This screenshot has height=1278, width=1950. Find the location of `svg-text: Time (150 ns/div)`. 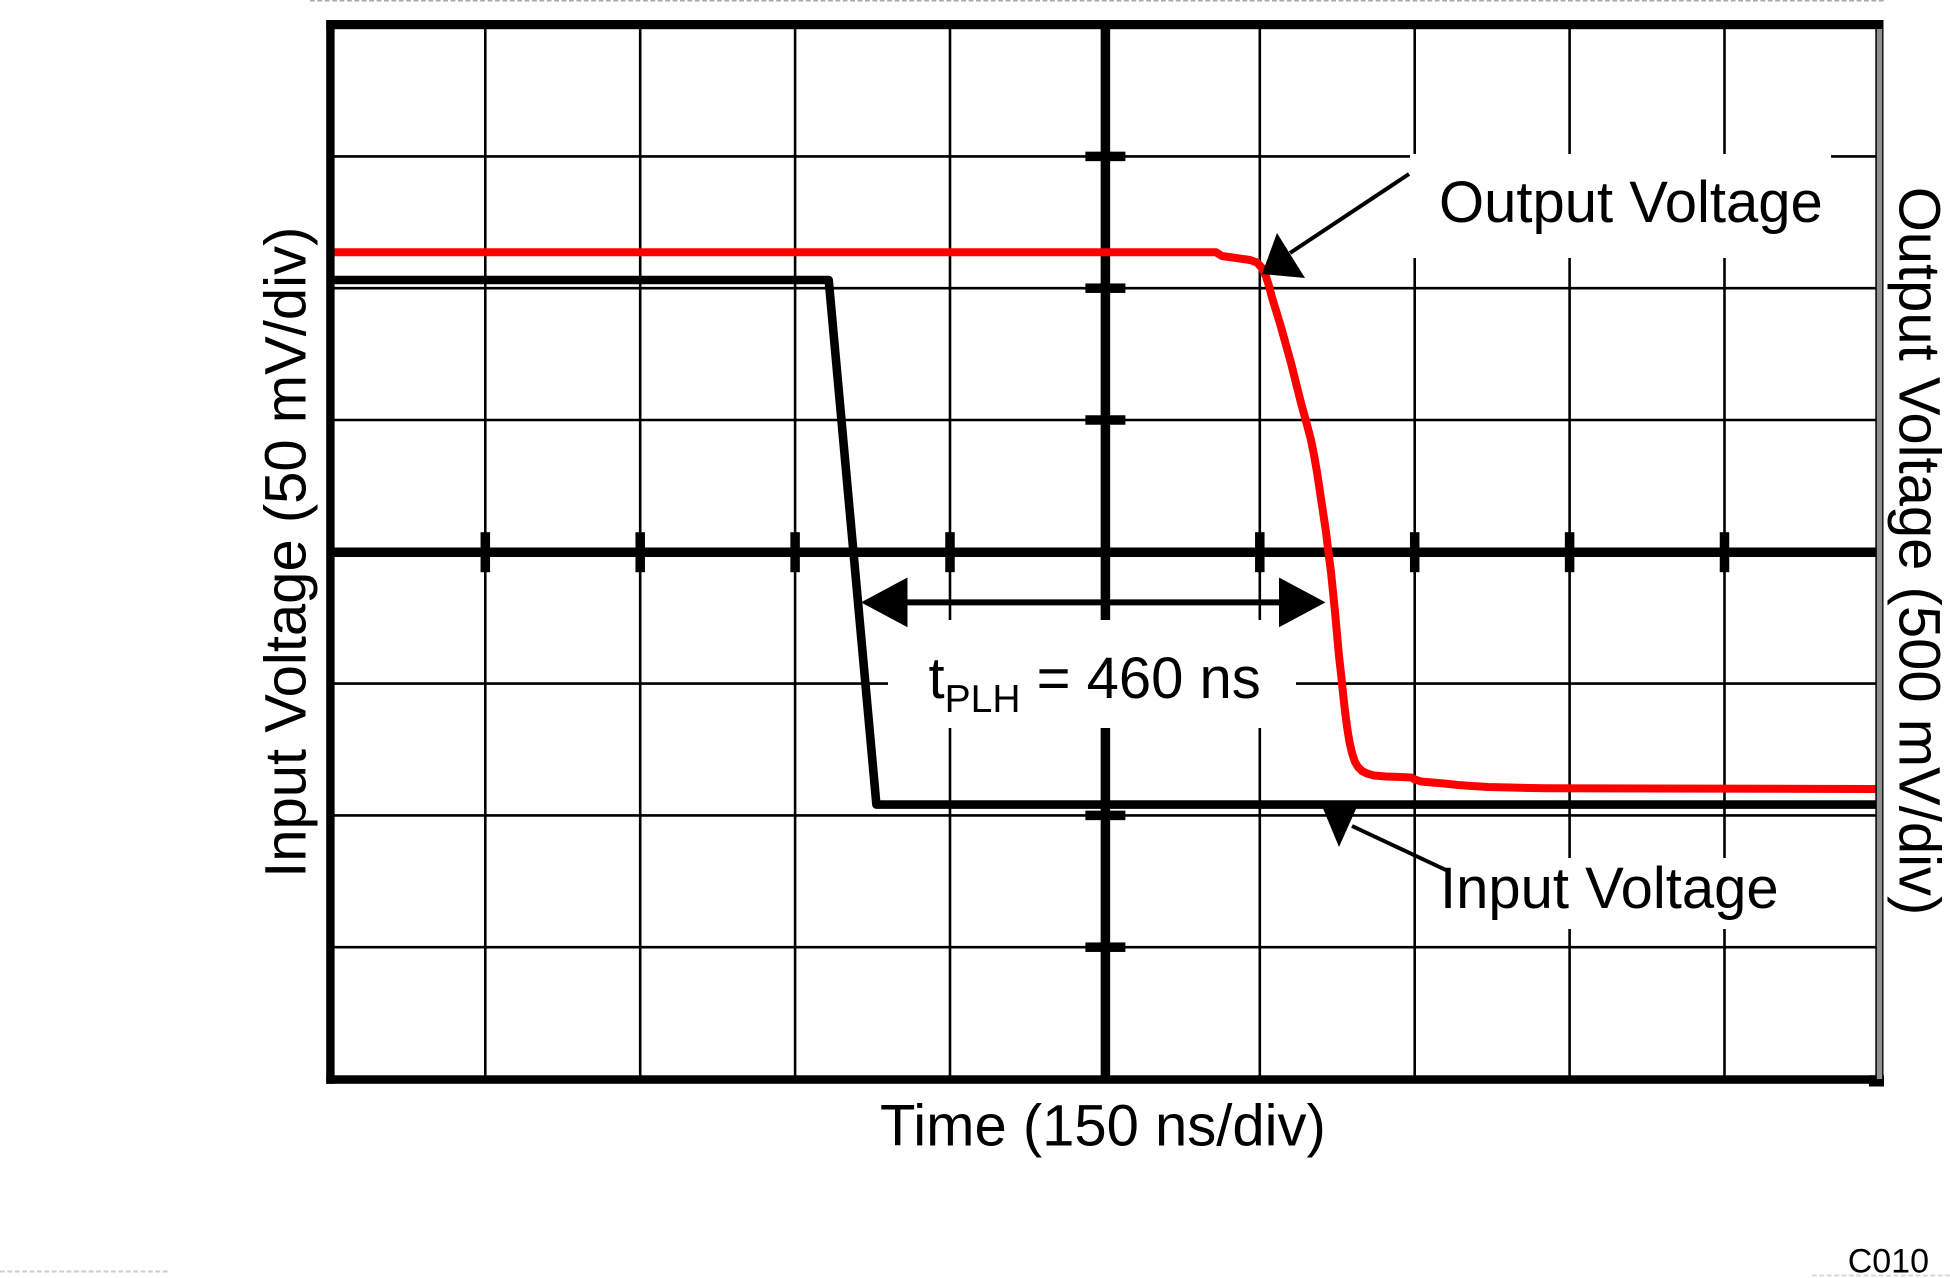

svg-text: Time (150 ns/div) is located at coordinates (1103, 1126).